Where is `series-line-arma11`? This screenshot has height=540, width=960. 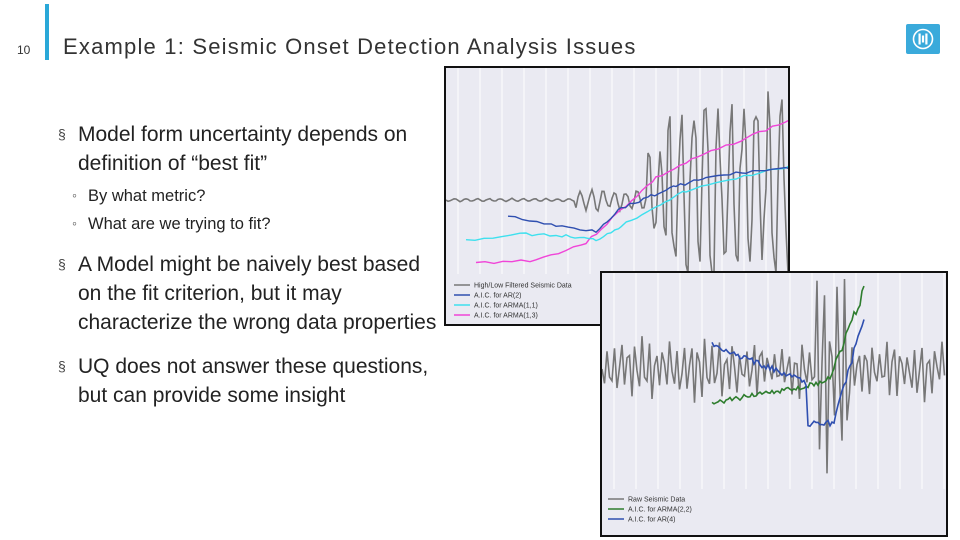
series-line-arma11 is located at coordinates (626, 203).